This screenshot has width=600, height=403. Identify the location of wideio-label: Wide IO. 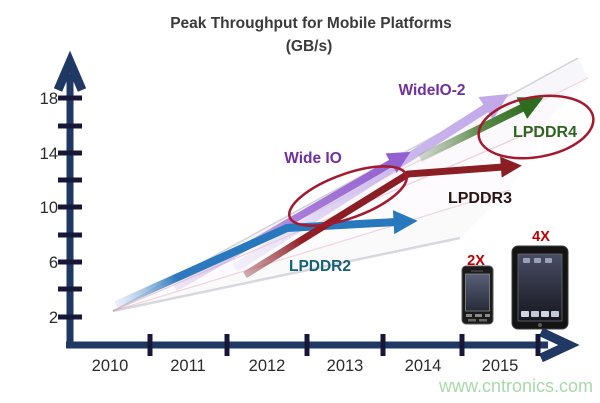
(313, 158).